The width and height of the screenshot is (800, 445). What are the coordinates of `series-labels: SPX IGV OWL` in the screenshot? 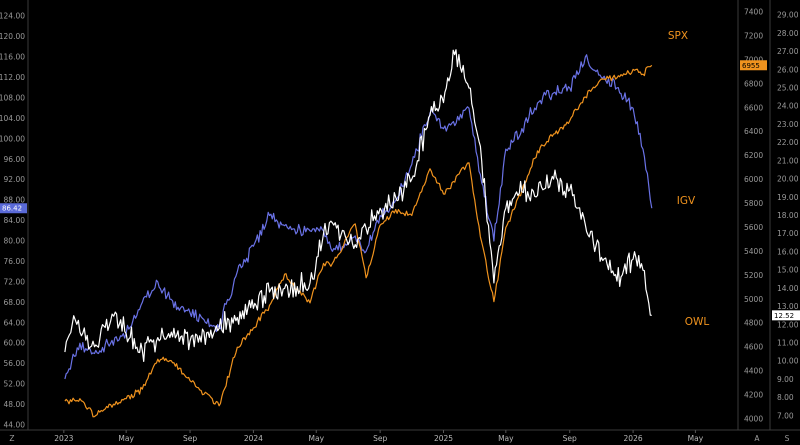 It's located at (688, 179).